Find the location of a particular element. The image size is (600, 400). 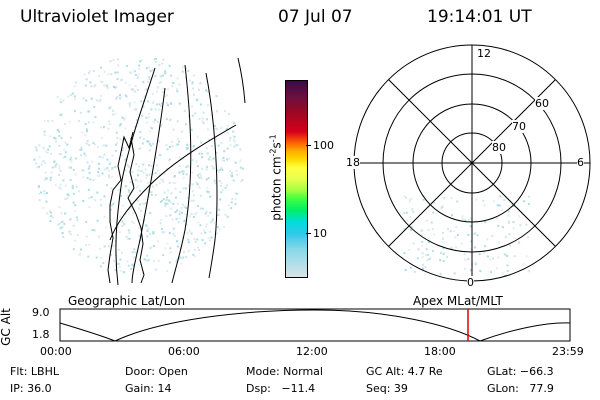

gain-info: Gain: 14 is located at coordinates (148, 388).